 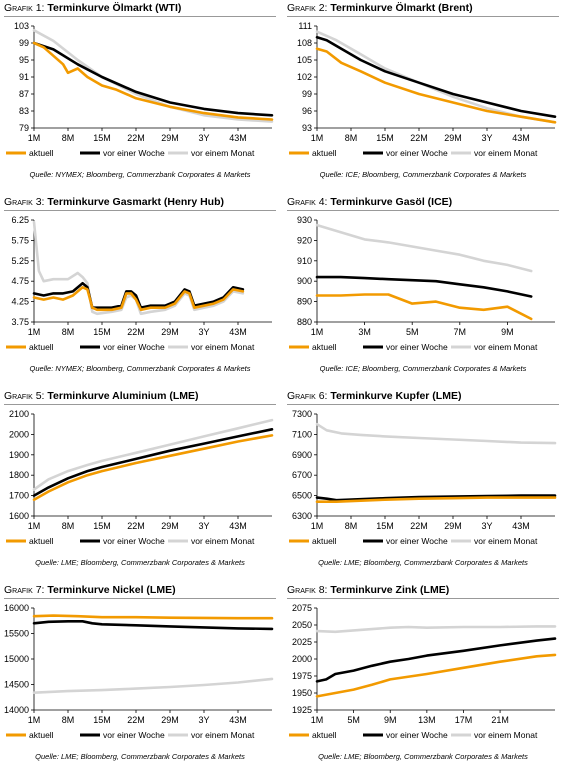 What do you see at coordinates (304, 302) in the screenshot?
I see `y-tick-label: 890` at bounding box center [304, 302].